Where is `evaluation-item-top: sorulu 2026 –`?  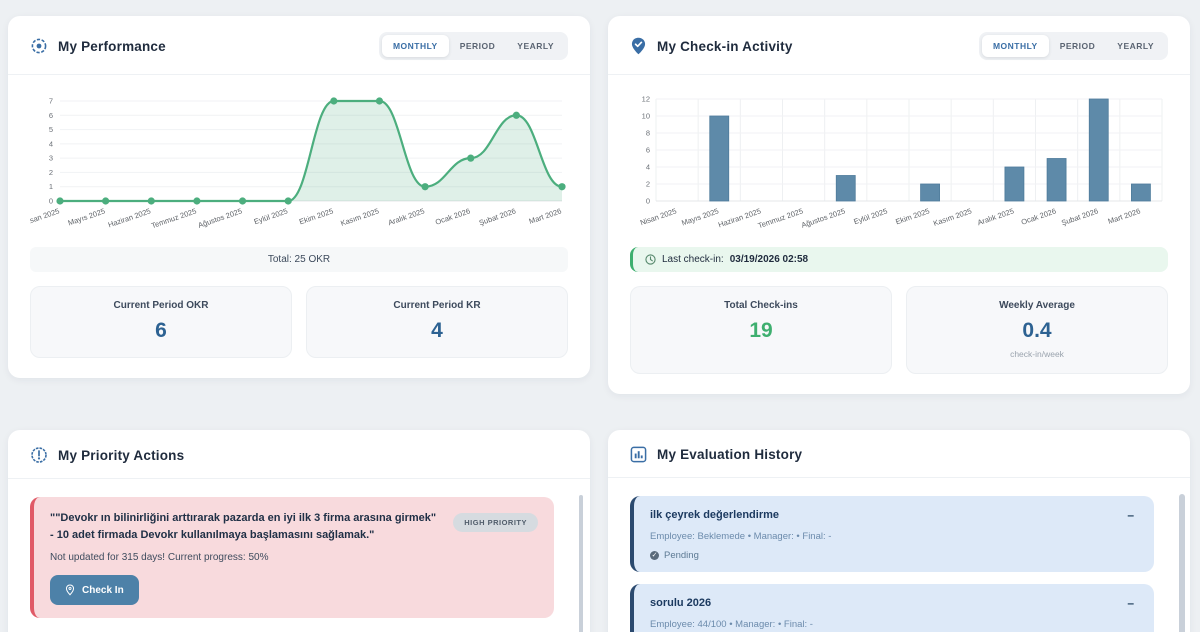
evaluation-item-top: sorulu 2026 – is located at coordinates (894, 603).